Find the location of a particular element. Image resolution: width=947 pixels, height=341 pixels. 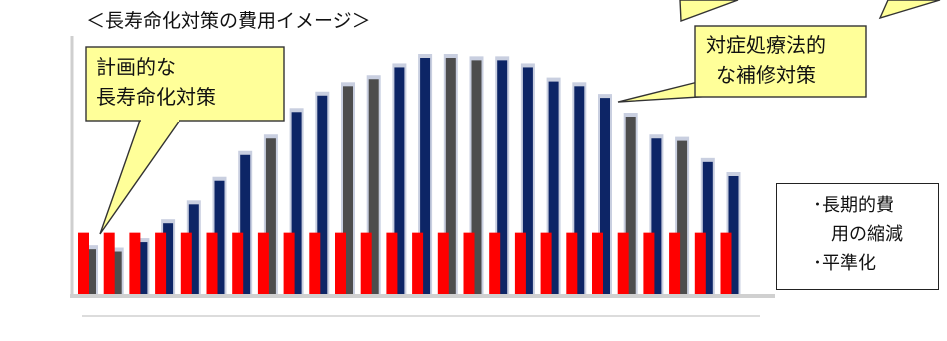

result-text: ･長期的費 用の縮減 ･平準化 is located at coordinates (858, 234).